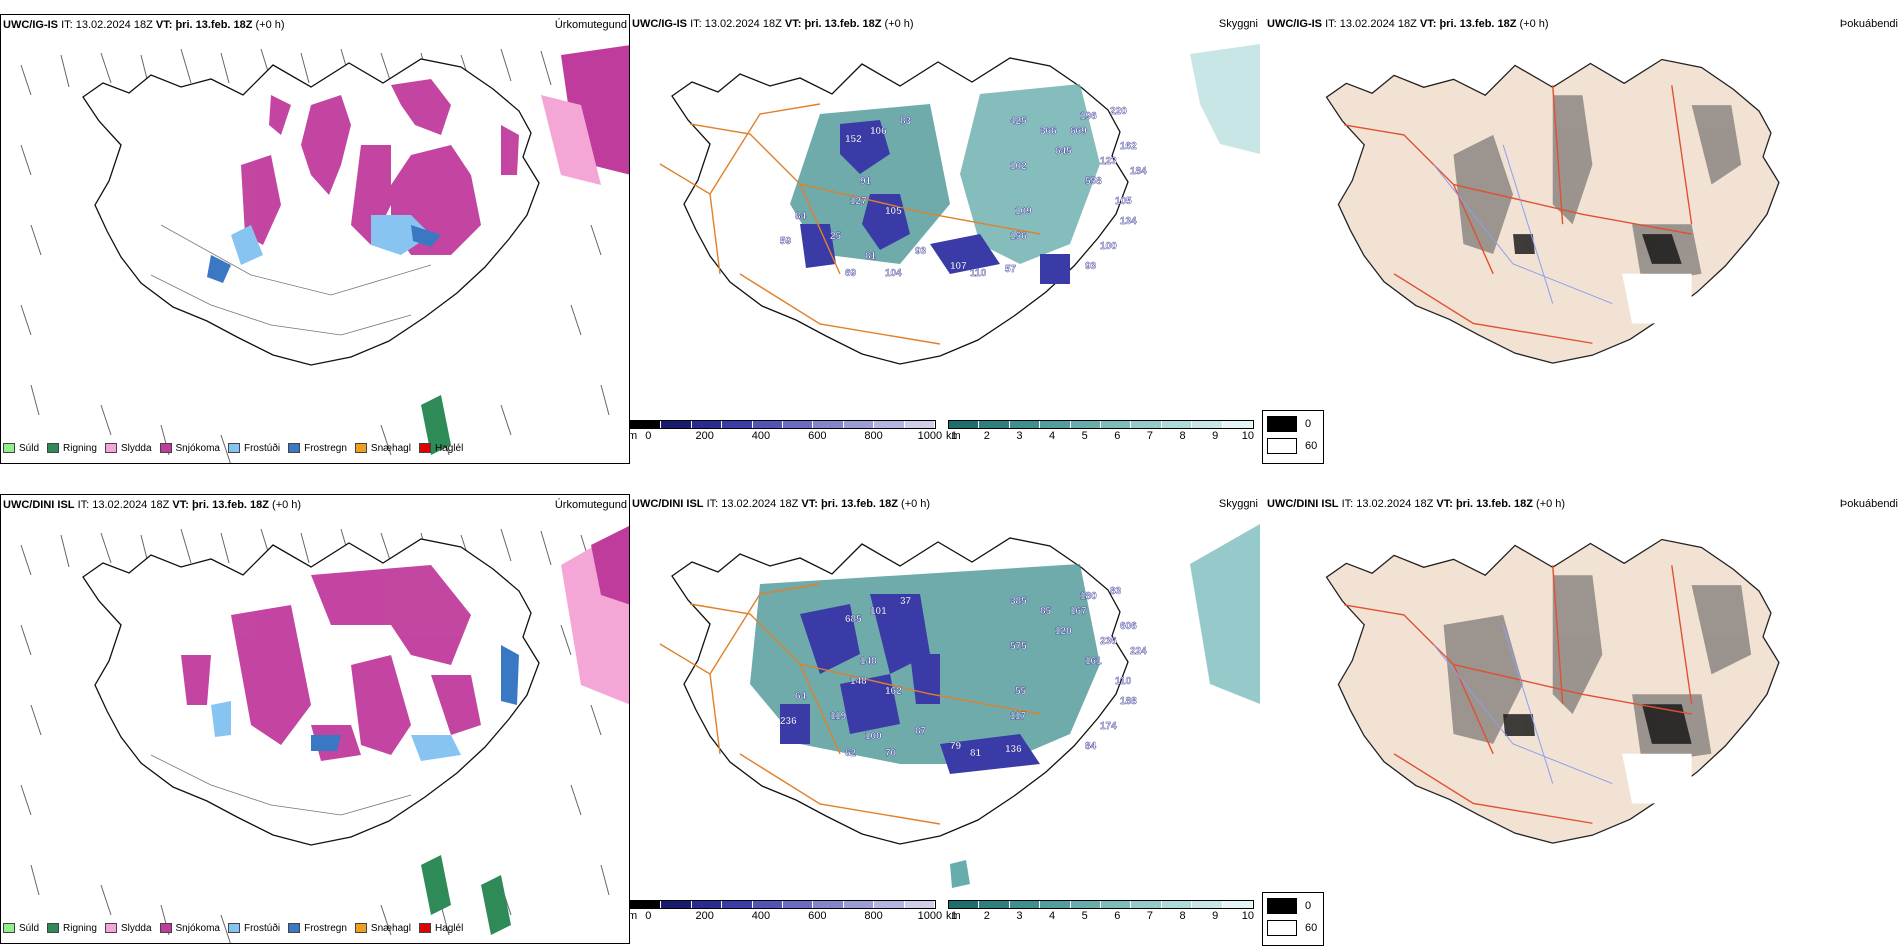 Image resolution: width=1900 pixels, height=950 pixels. I want to click on ceiling-value-label: 156, so click(1018, 236).